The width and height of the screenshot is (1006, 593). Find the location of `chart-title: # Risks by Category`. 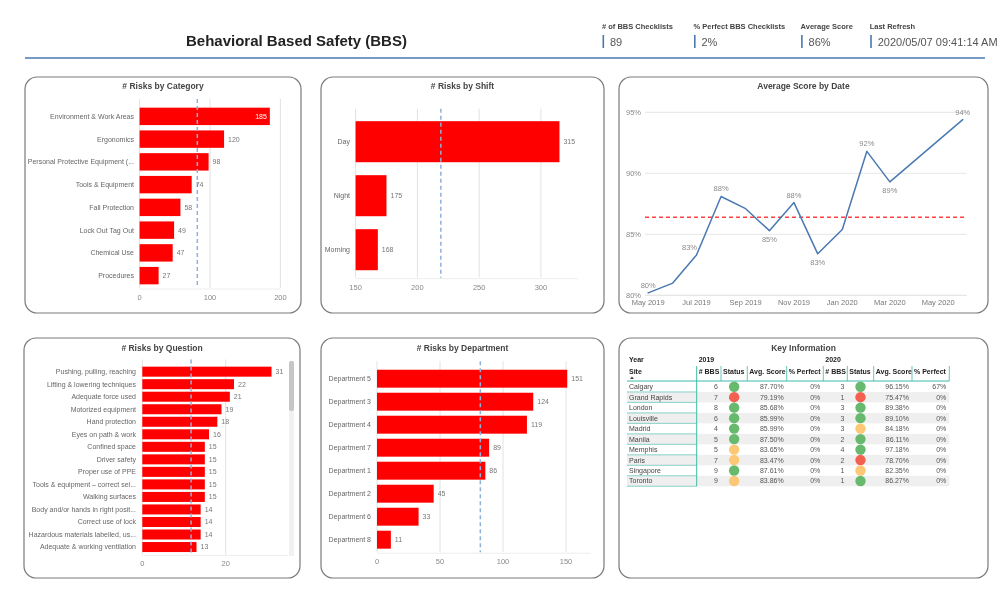

chart-title: # Risks by Category is located at coordinates (163, 86).